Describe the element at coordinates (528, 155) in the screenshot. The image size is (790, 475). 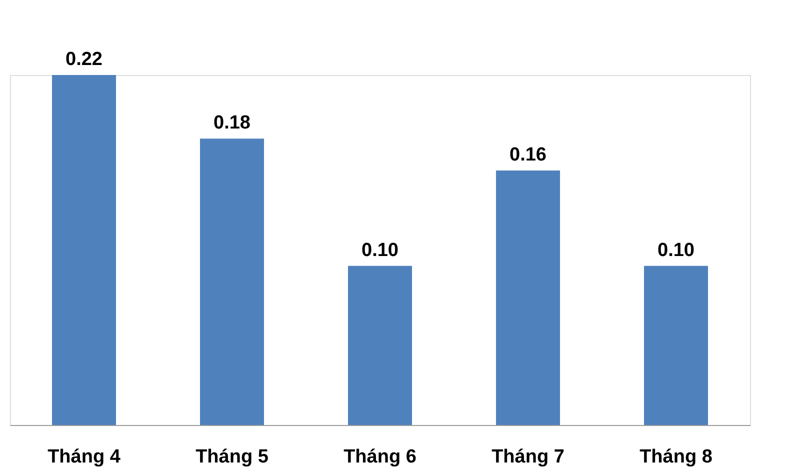
I see `data-label: 0.16` at that location.